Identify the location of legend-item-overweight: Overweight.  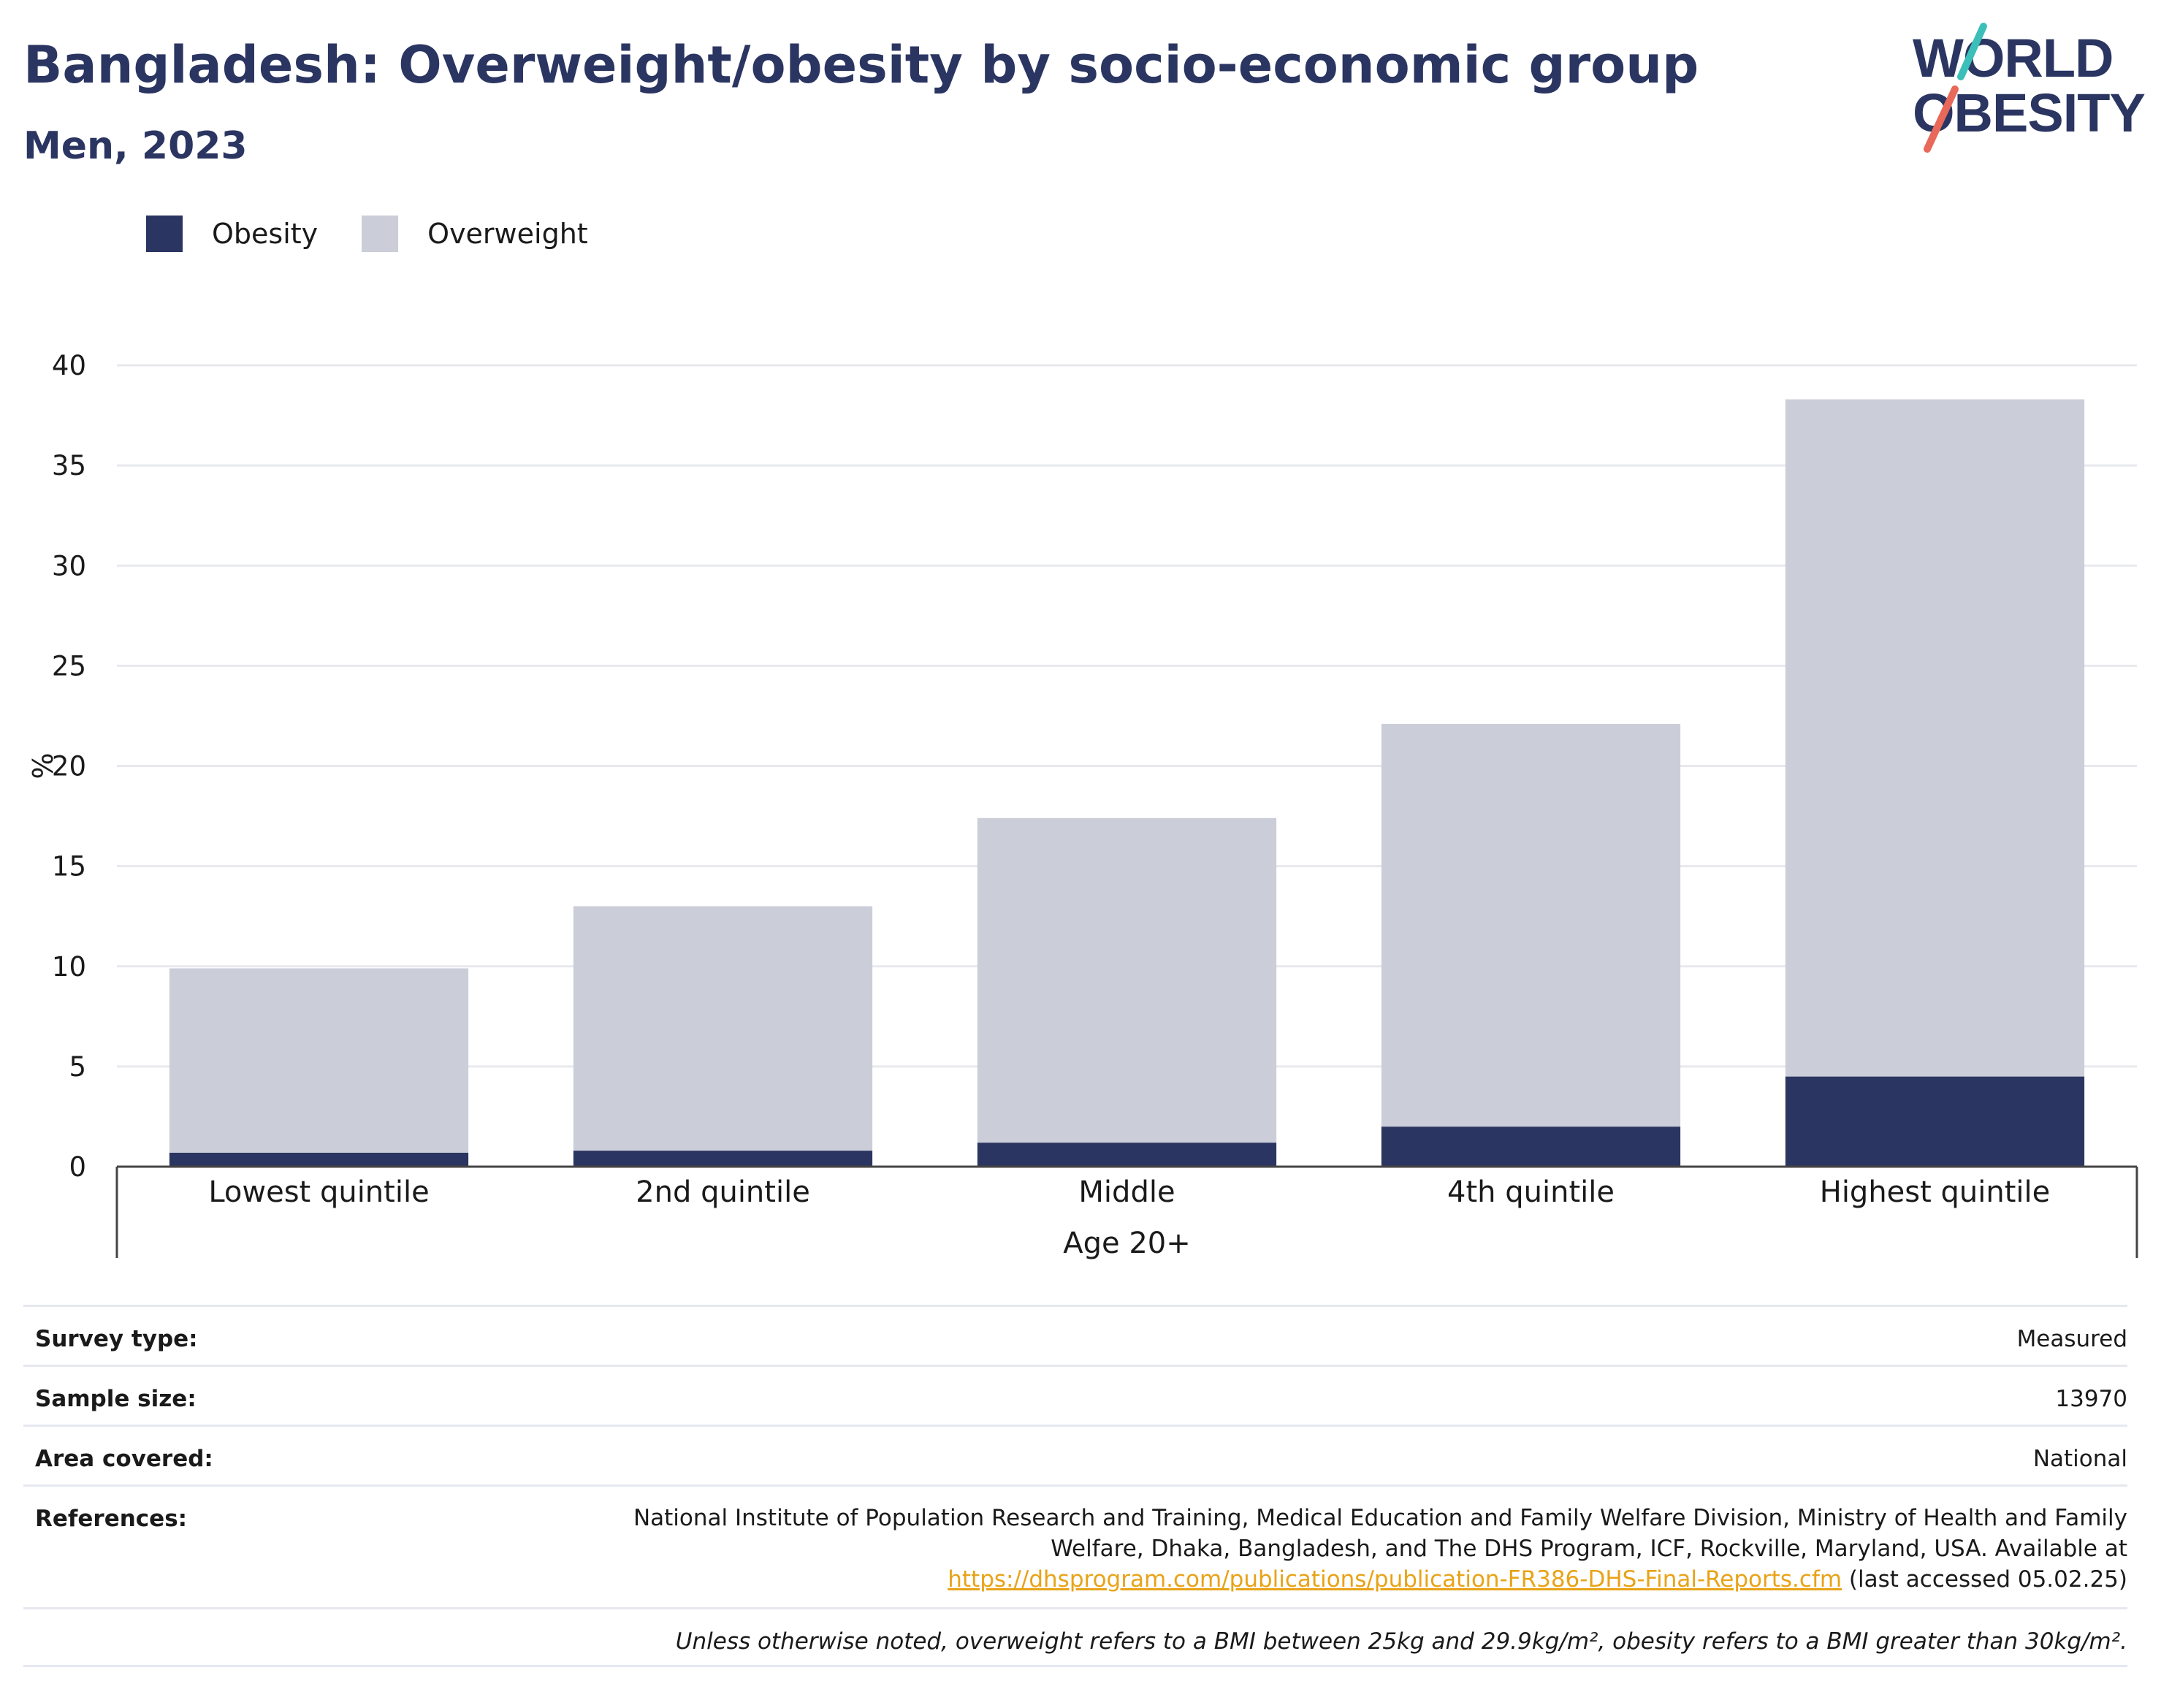
(475, 234).